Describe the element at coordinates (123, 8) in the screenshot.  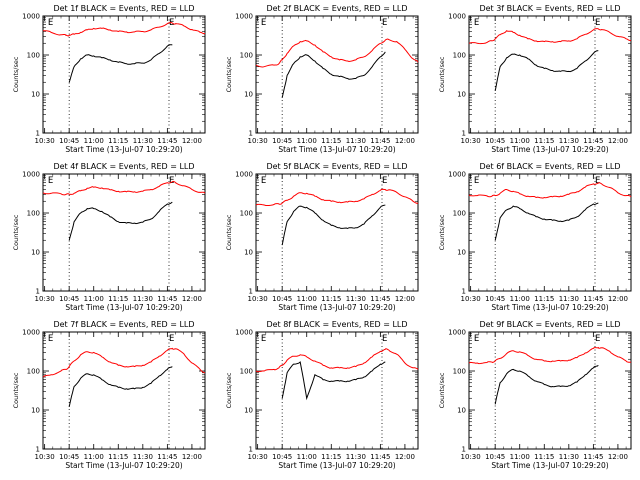
I see `panel-title: Det 1f BLACK = Events, RED = LLD` at that location.